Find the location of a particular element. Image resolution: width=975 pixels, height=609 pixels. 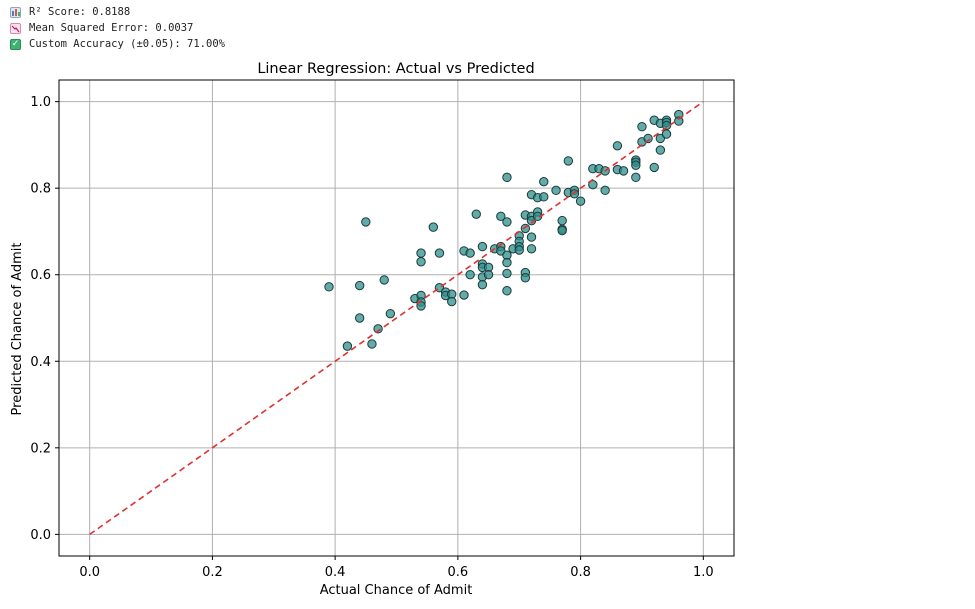

chart-decreasing-icon is located at coordinates (15, 28).